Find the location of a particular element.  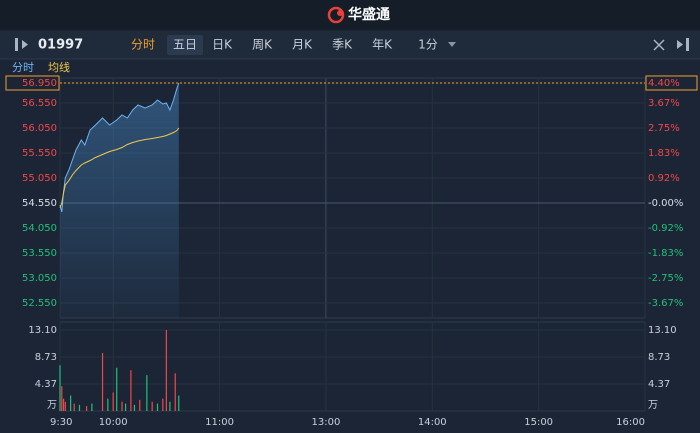

dropdown-arrow is located at coordinates (452, 44).